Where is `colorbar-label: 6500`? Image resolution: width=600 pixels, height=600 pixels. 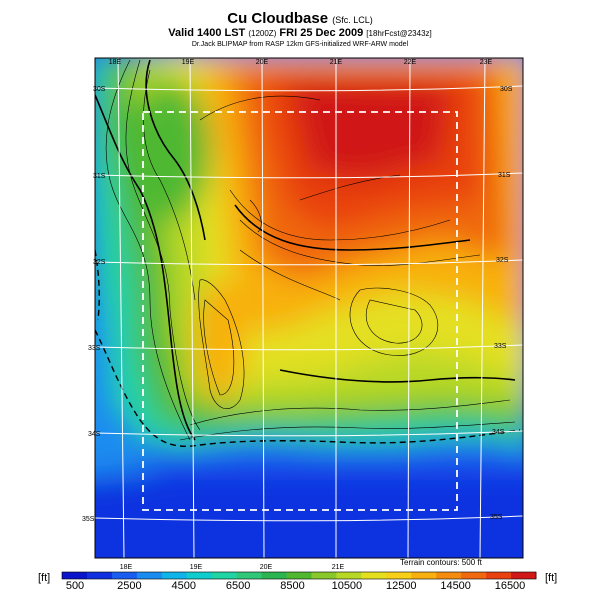 colorbar-label: 6500 is located at coordinates (238, 586).